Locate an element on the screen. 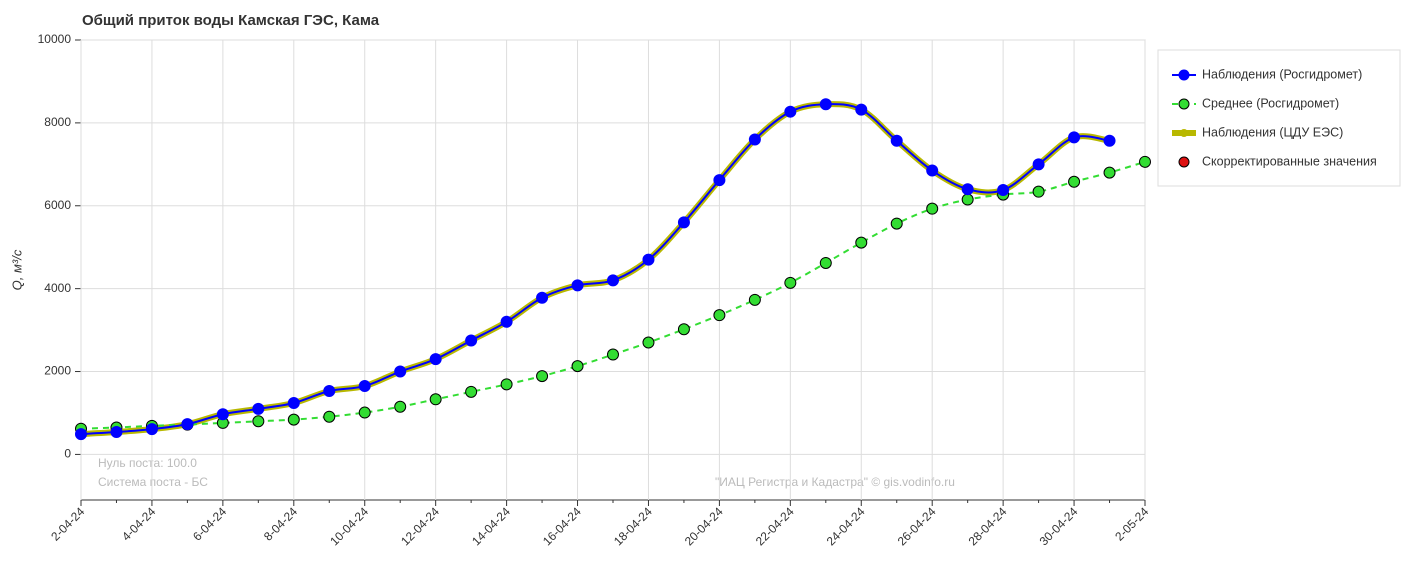 Image resolution: width=1412 pixels, height=562 pixels. x-tick-label: 4-04-24 is located at coordinates (138, 523).